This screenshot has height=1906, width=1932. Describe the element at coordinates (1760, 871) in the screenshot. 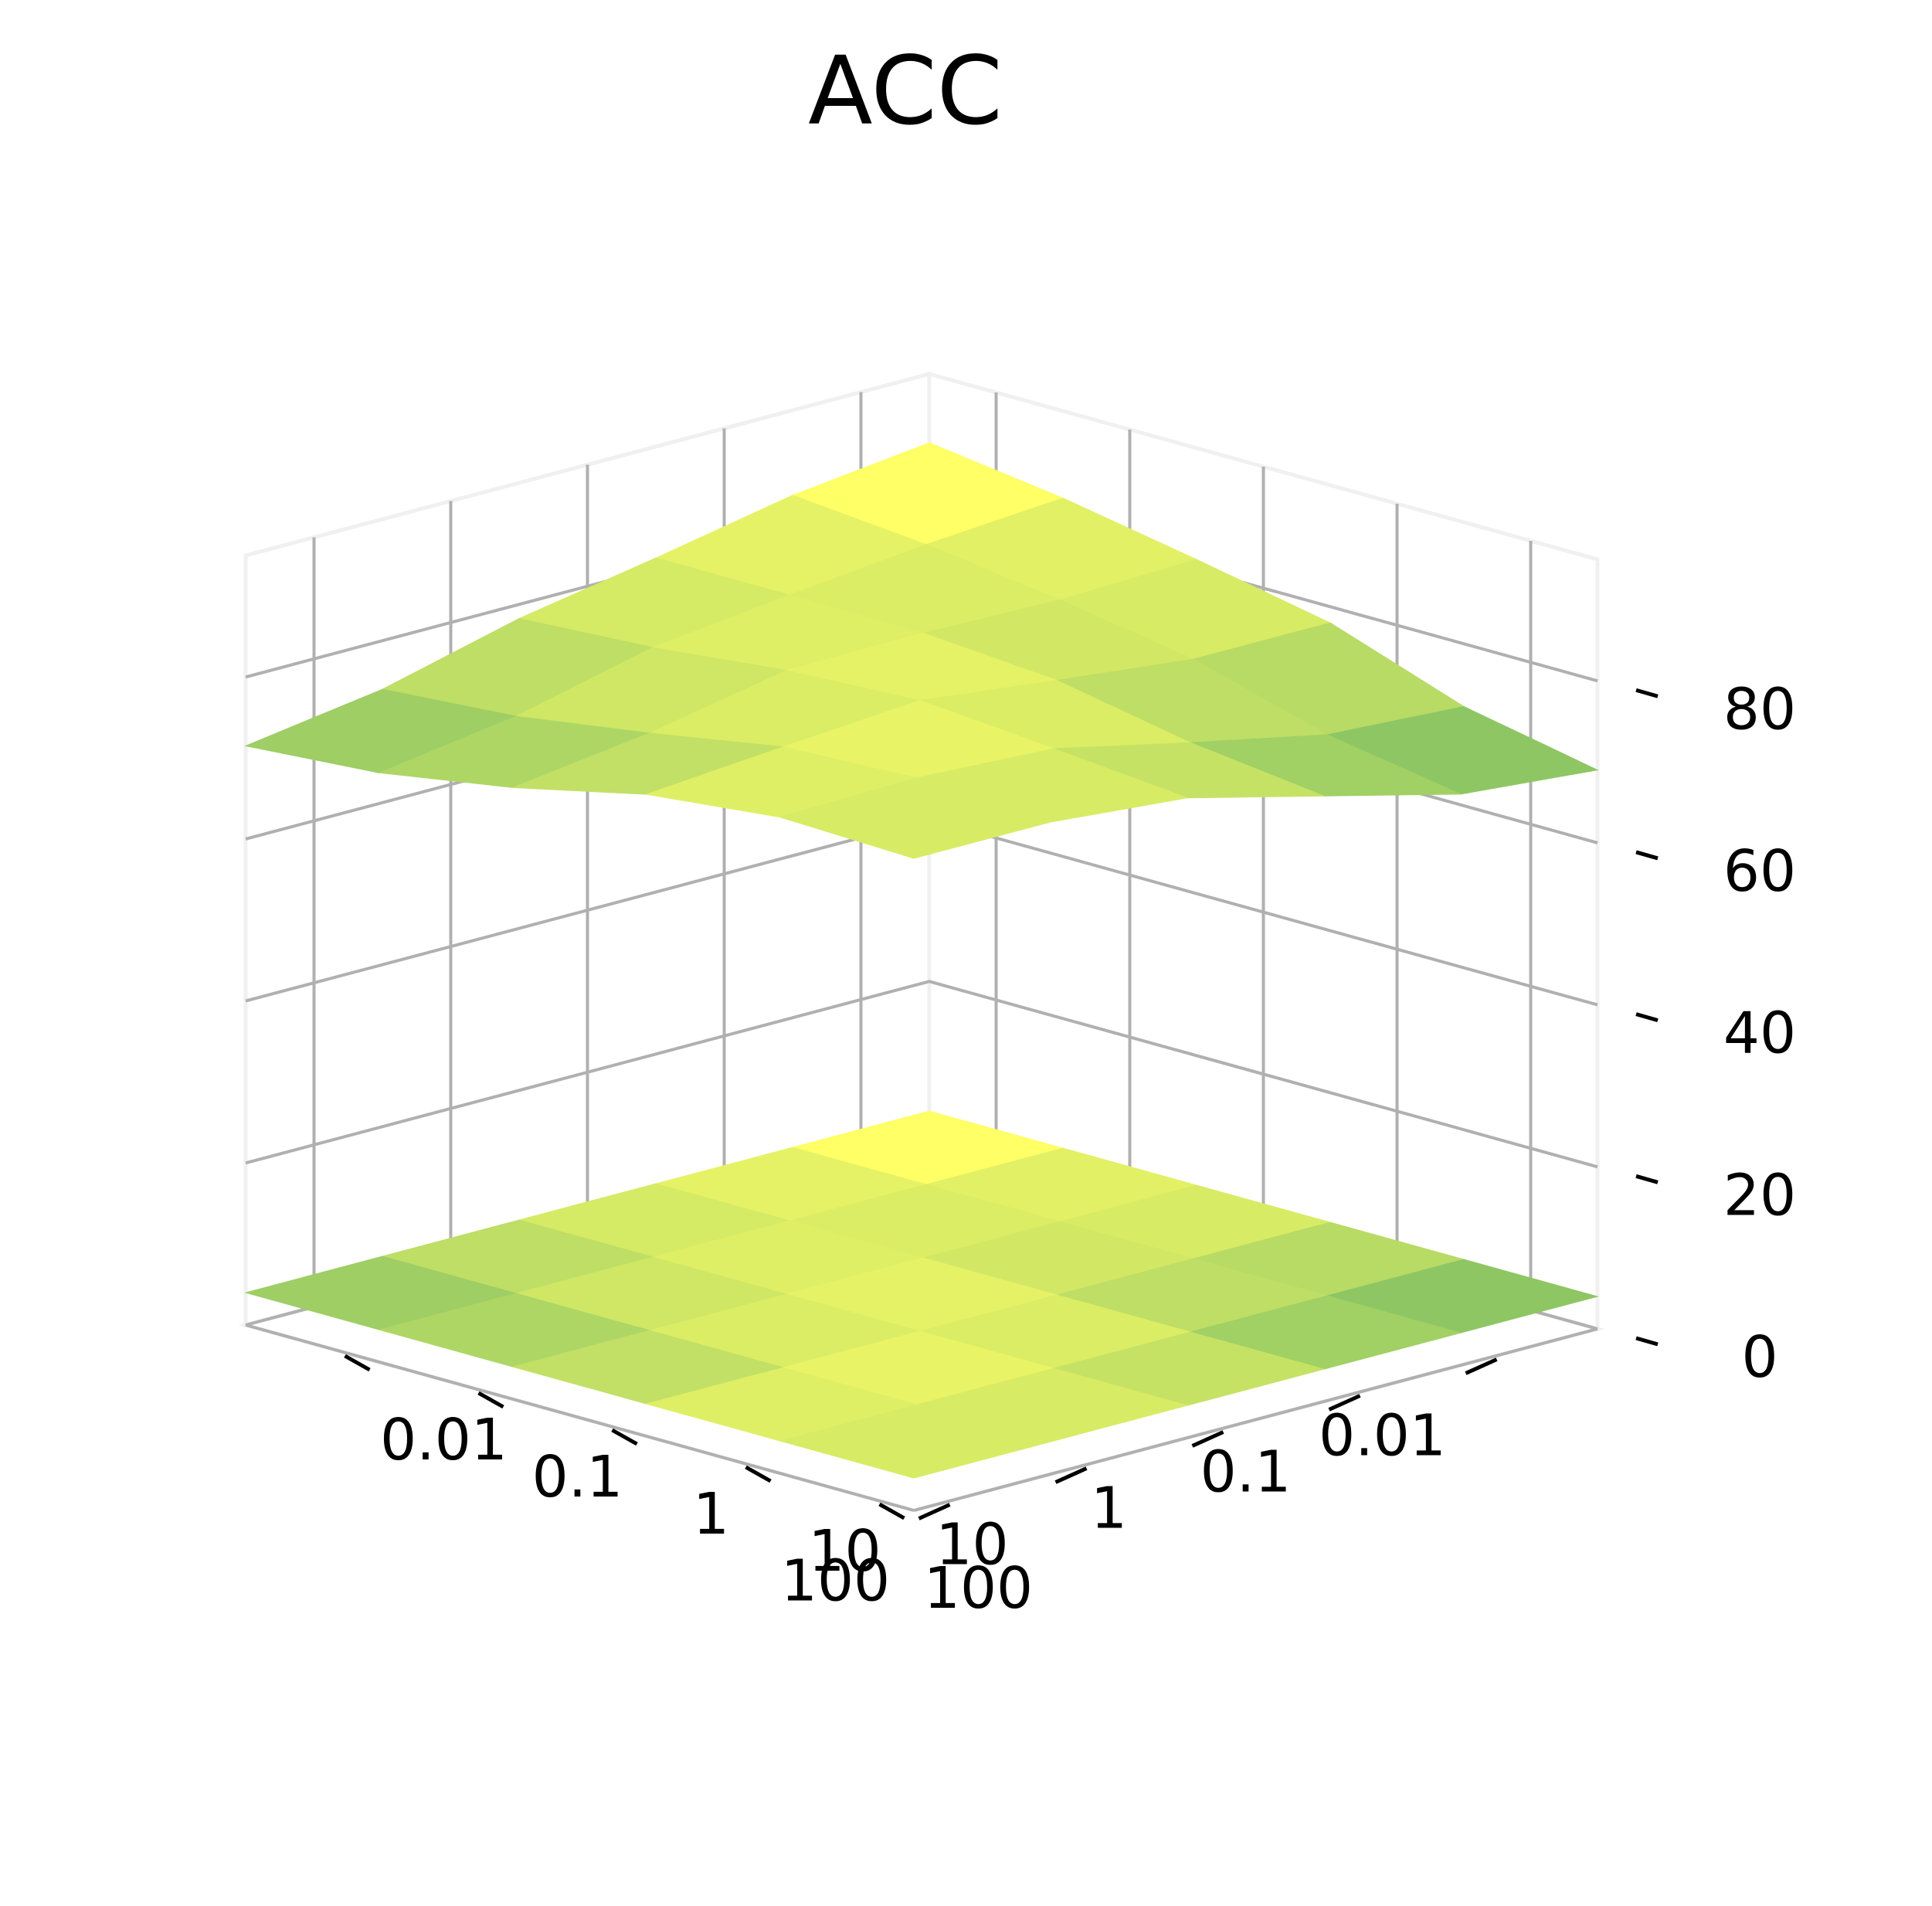

I see `z-tick-label-3: 60` at that location.